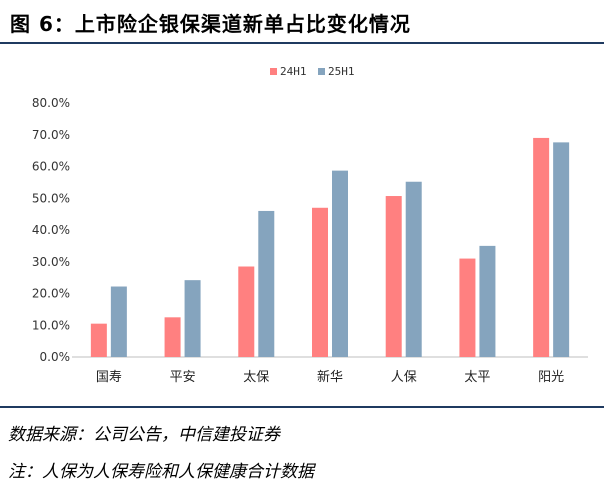  What do you see at coordinates (51, 135) in the screenshot?
I see `y-tick-label: 70.0%` at bounding box center [51, 135].